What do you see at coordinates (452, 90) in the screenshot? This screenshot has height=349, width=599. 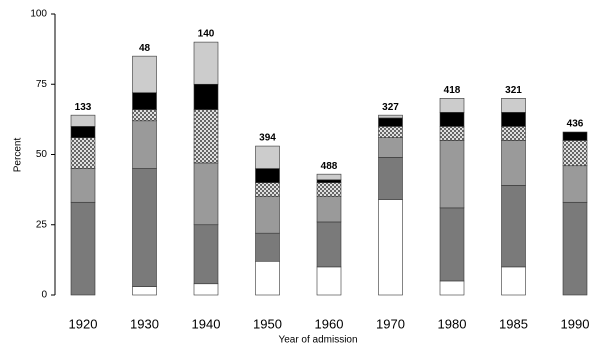 I see `bar-label: 418` at bounding box center [452, 90].